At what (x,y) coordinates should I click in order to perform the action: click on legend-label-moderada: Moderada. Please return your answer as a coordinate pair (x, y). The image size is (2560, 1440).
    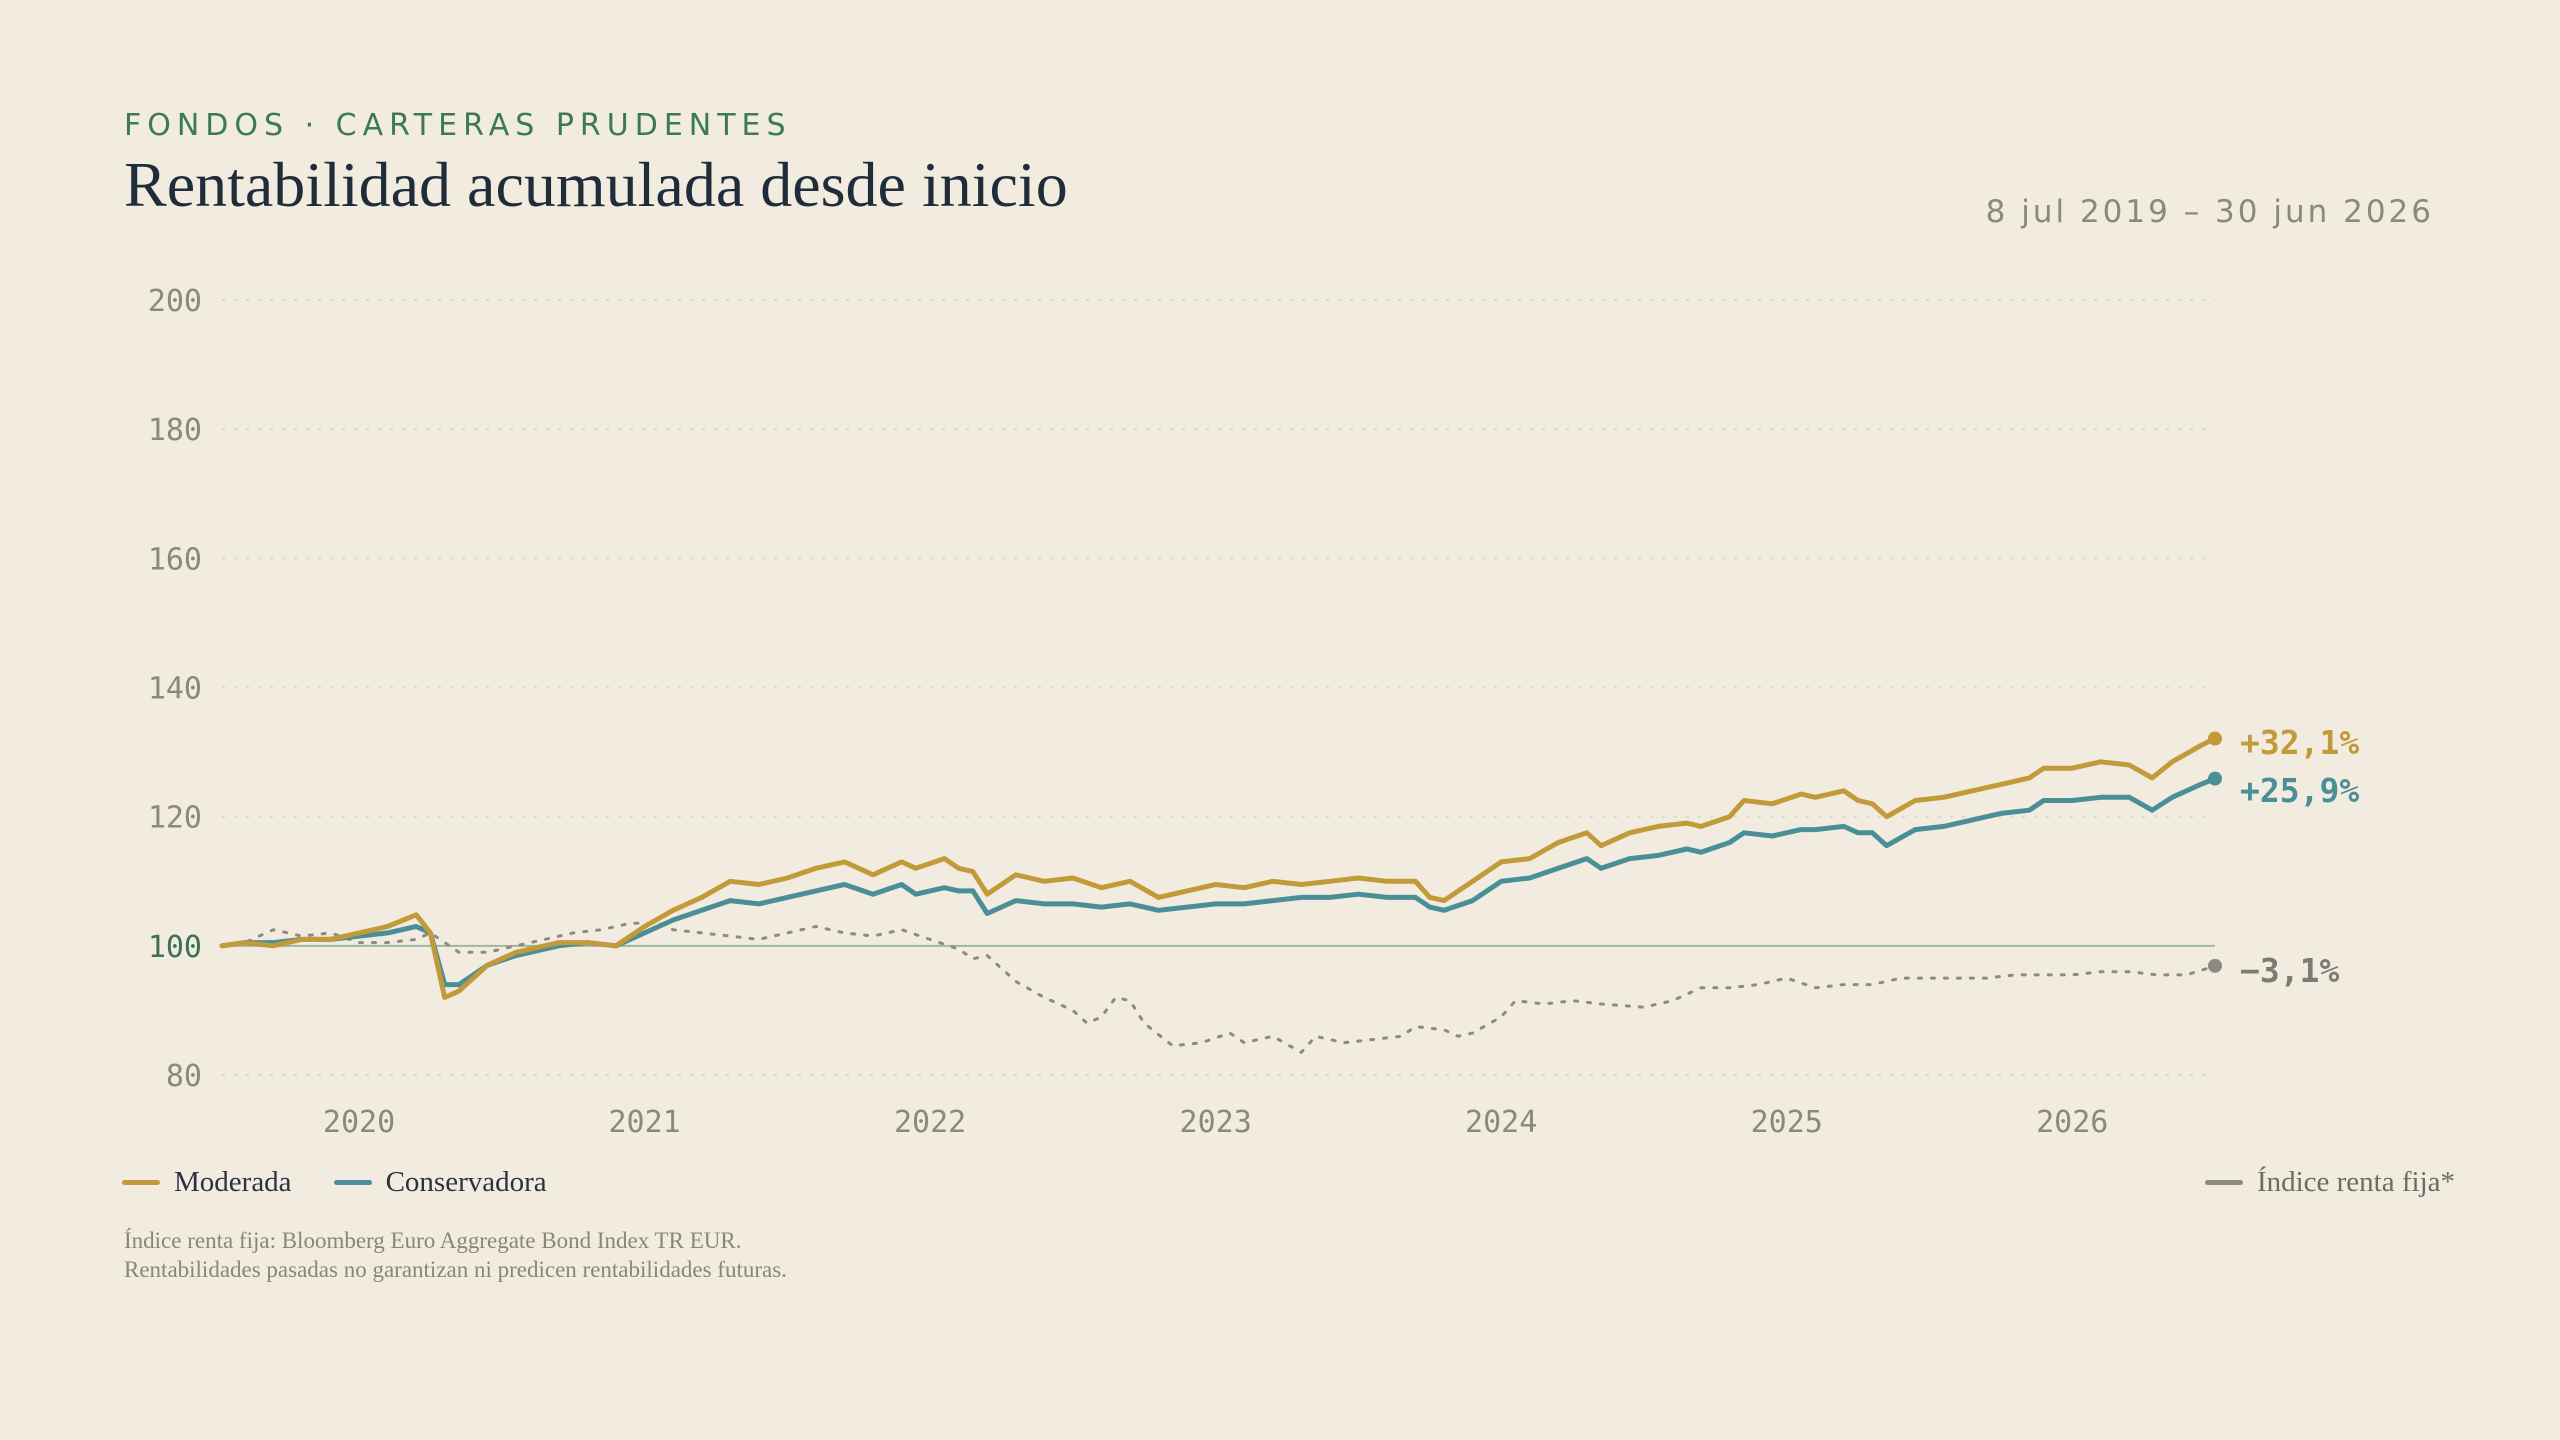
    Looking at the image, I should click on (233, 1182).